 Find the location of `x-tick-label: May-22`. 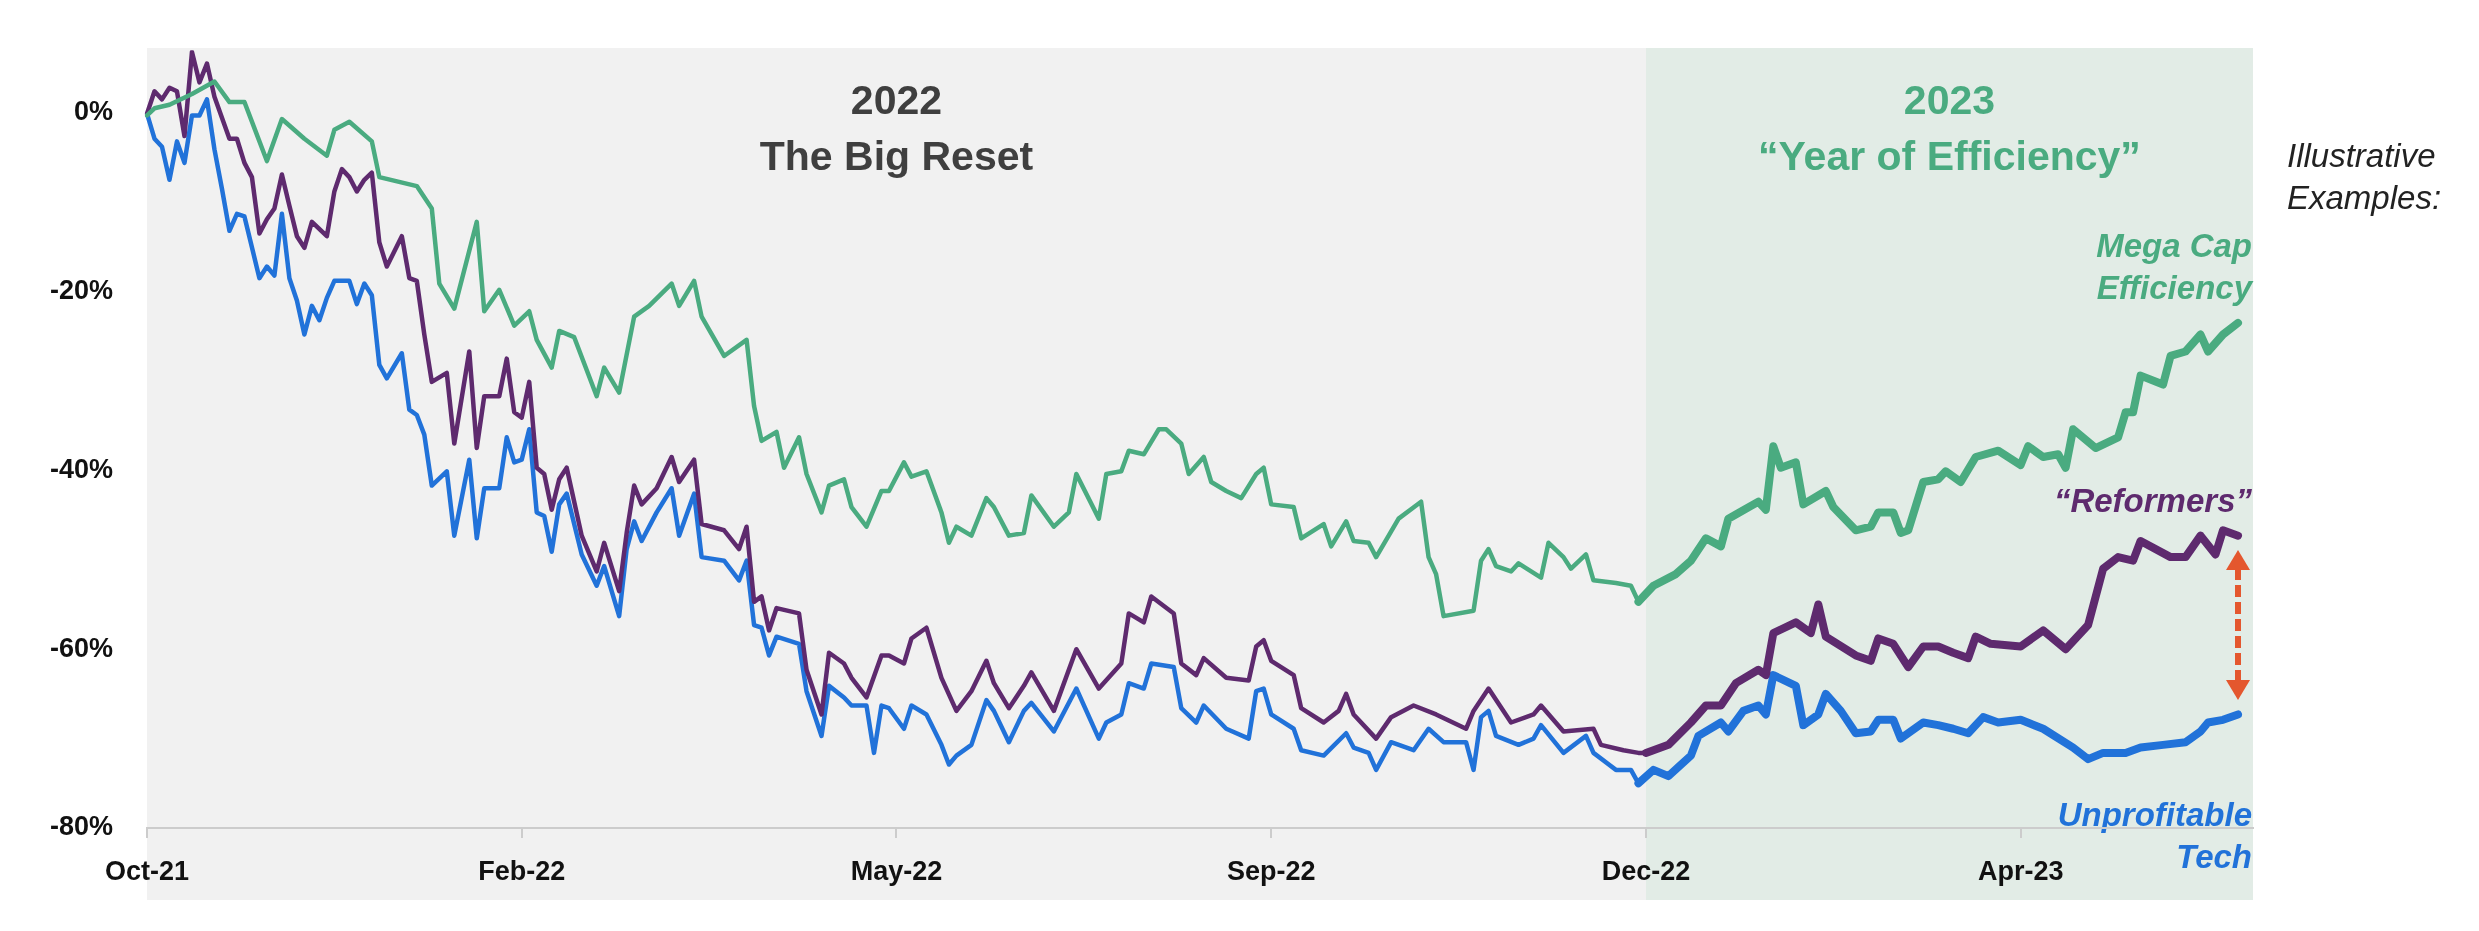

x-tick-label: May-22 is located at coordinates (896, 870).